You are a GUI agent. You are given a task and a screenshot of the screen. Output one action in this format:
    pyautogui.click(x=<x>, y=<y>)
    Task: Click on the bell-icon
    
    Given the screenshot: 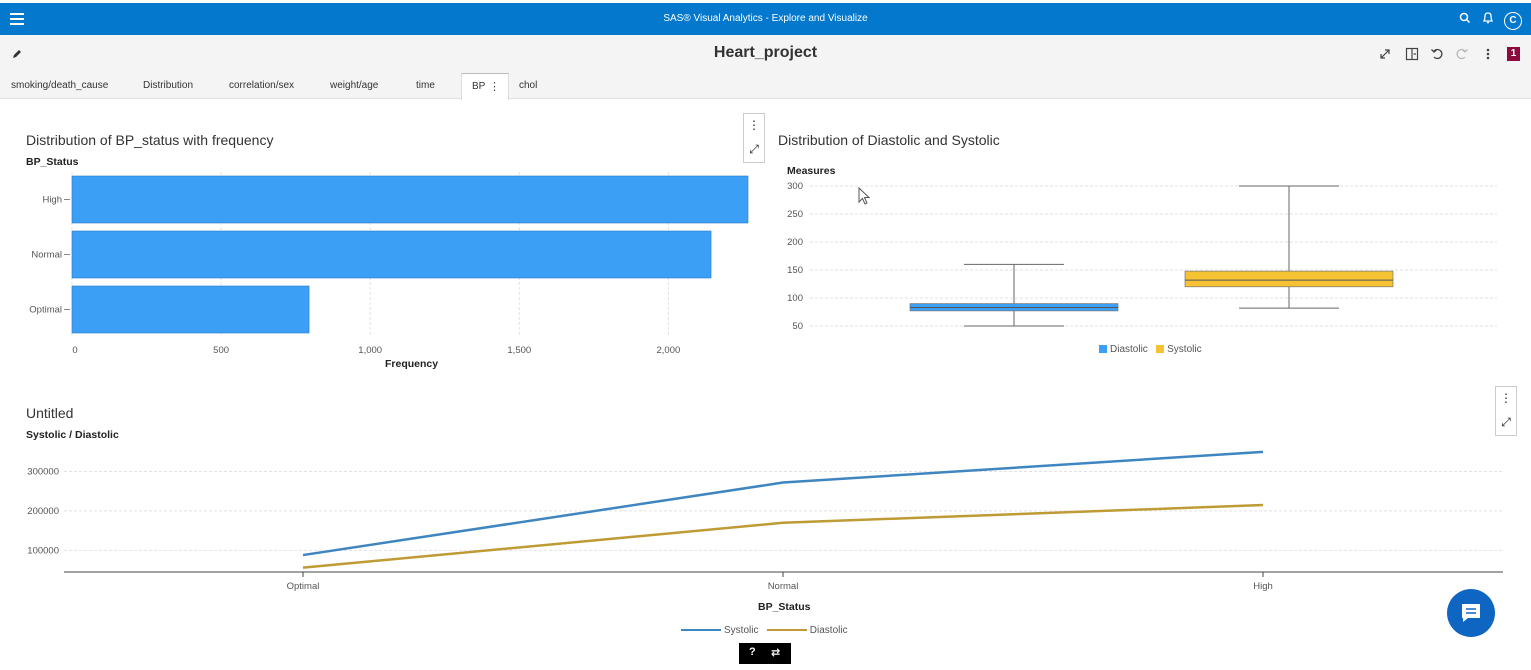 What is the action you would take?
    pyautogui.click(x=1488, y=19)
    